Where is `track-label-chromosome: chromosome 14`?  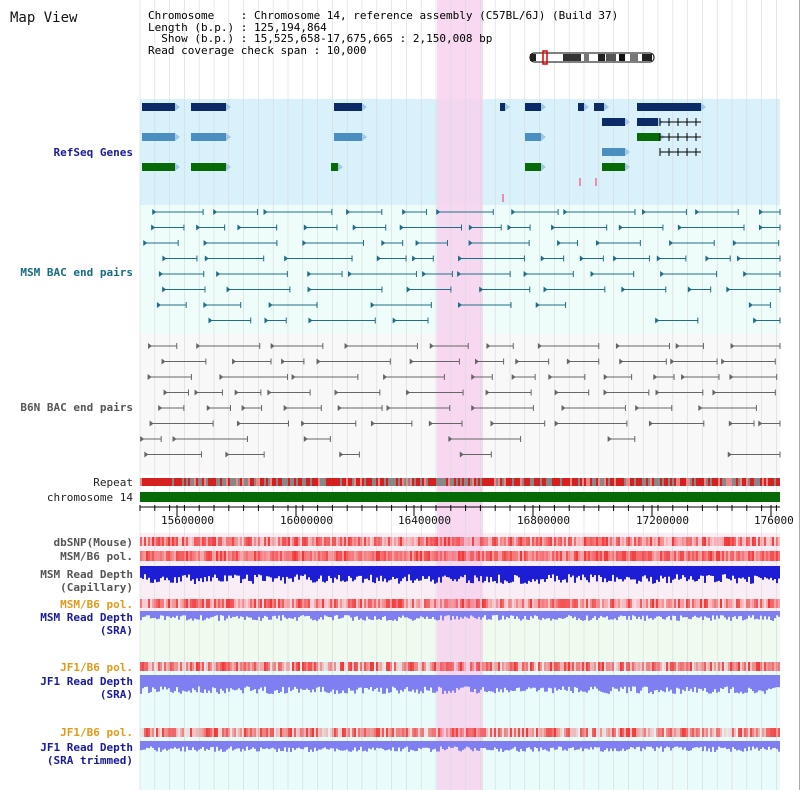
track-label-chromosome: chromosome 14 is located at coordinates (89, 497).